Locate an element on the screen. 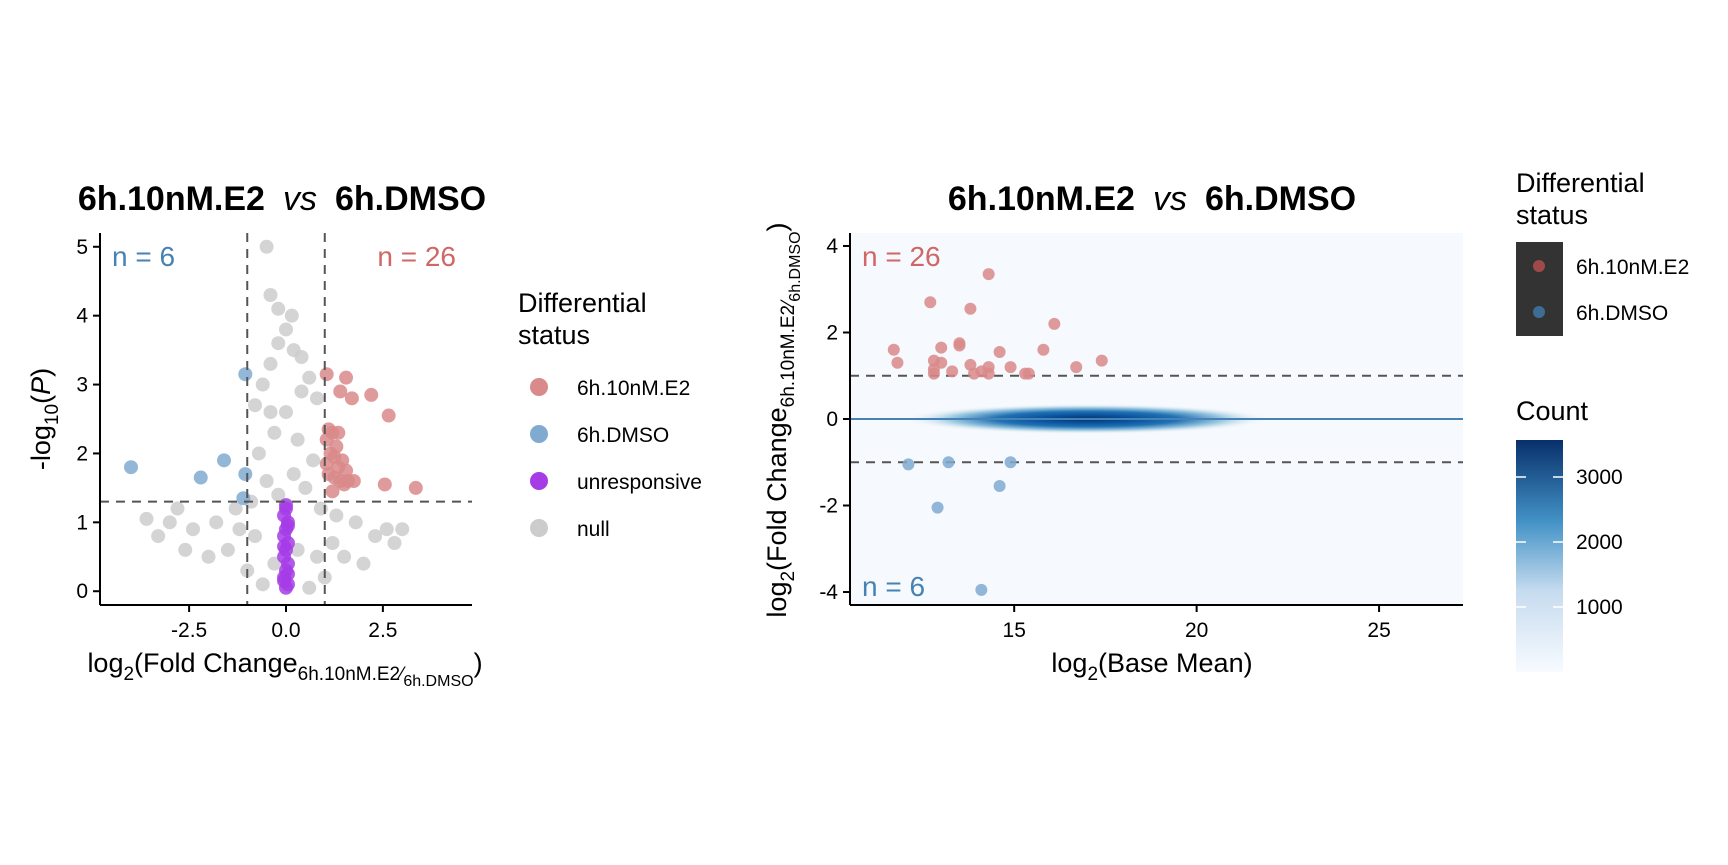  legend-key-null is located at coordinates (539, 528).